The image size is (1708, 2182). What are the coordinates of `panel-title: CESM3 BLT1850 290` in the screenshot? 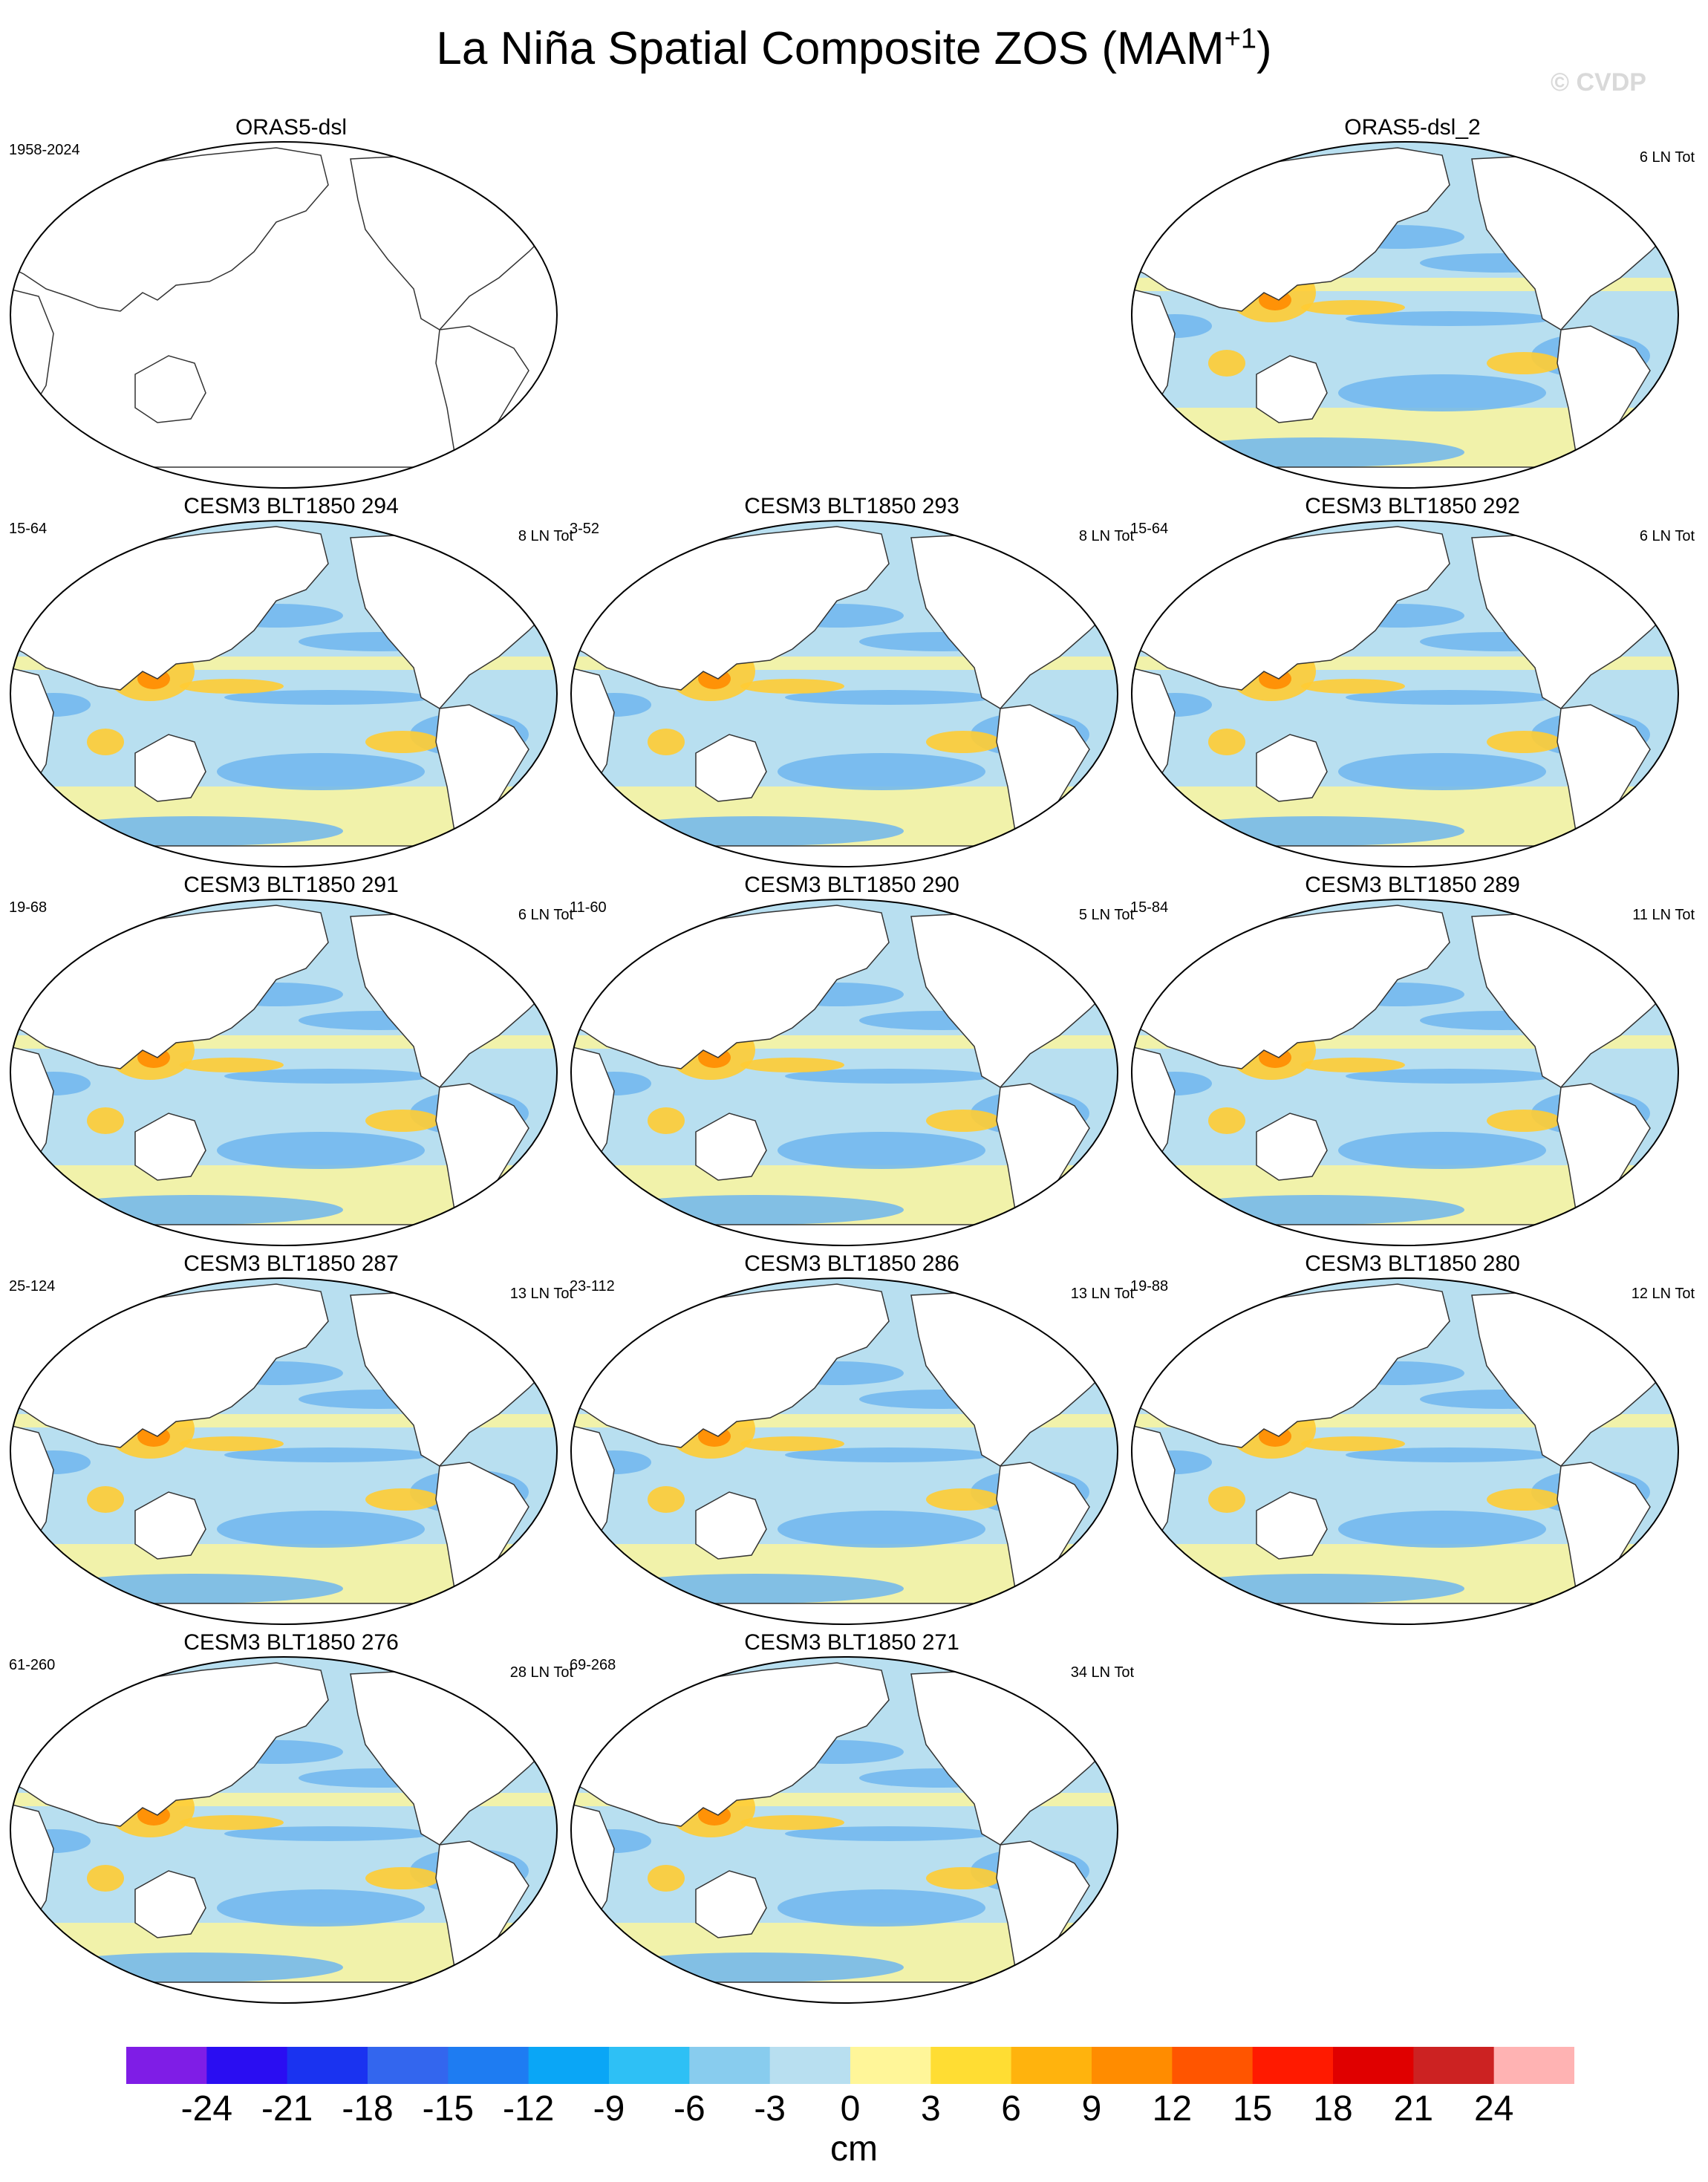 It's located at (851, 885).